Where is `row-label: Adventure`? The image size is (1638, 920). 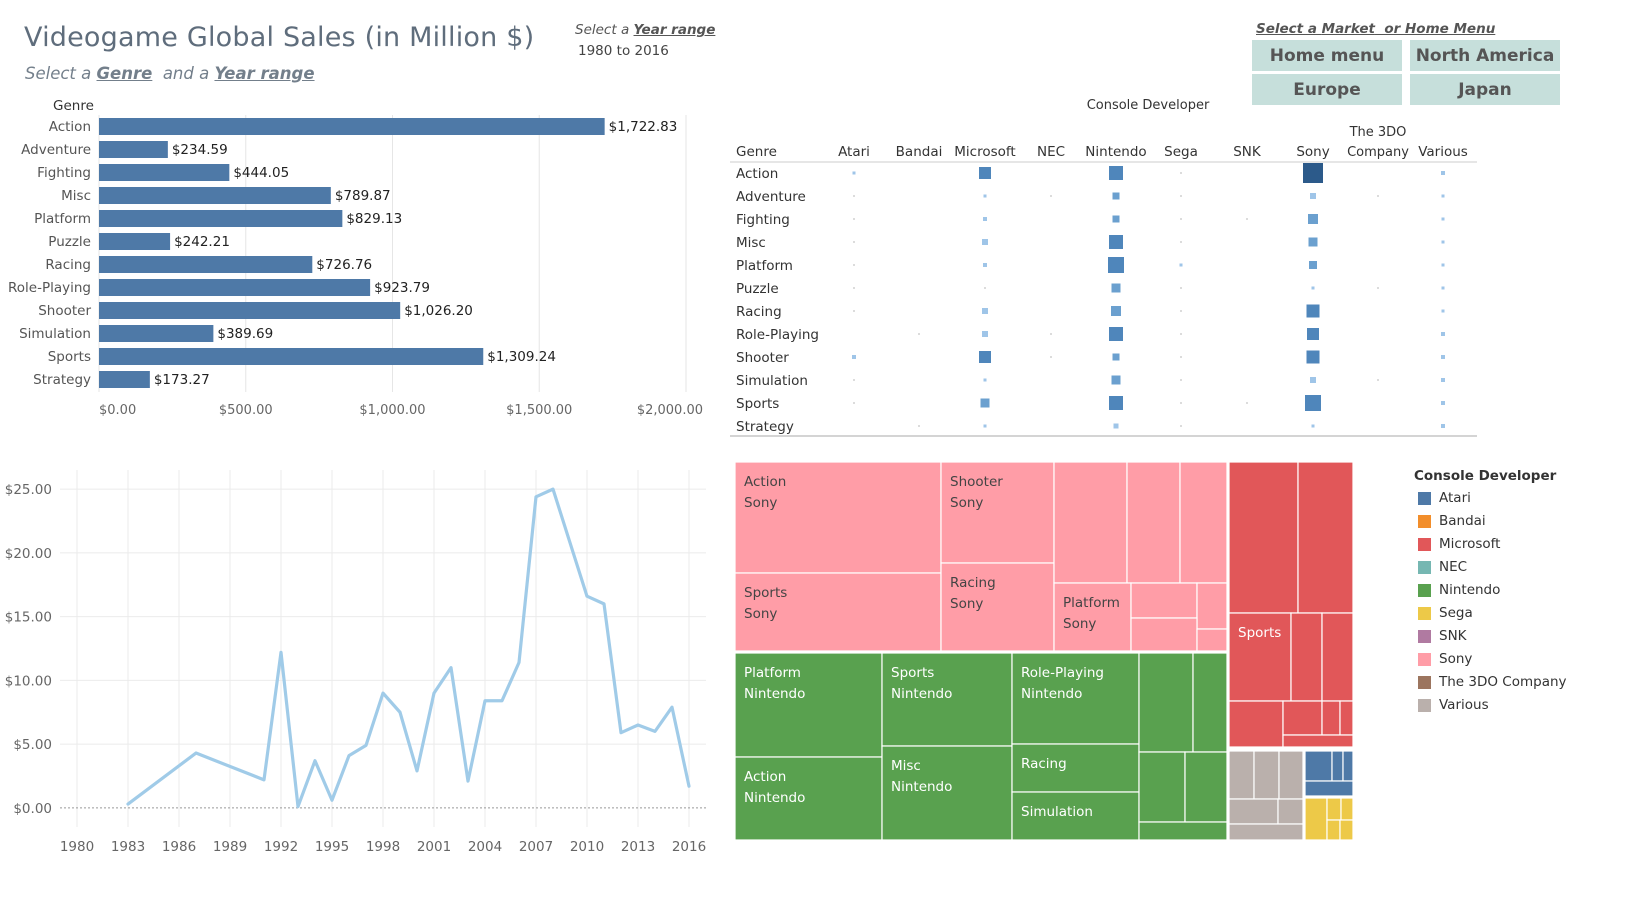
row-label: Adventure is located at coordinates (771, 197).